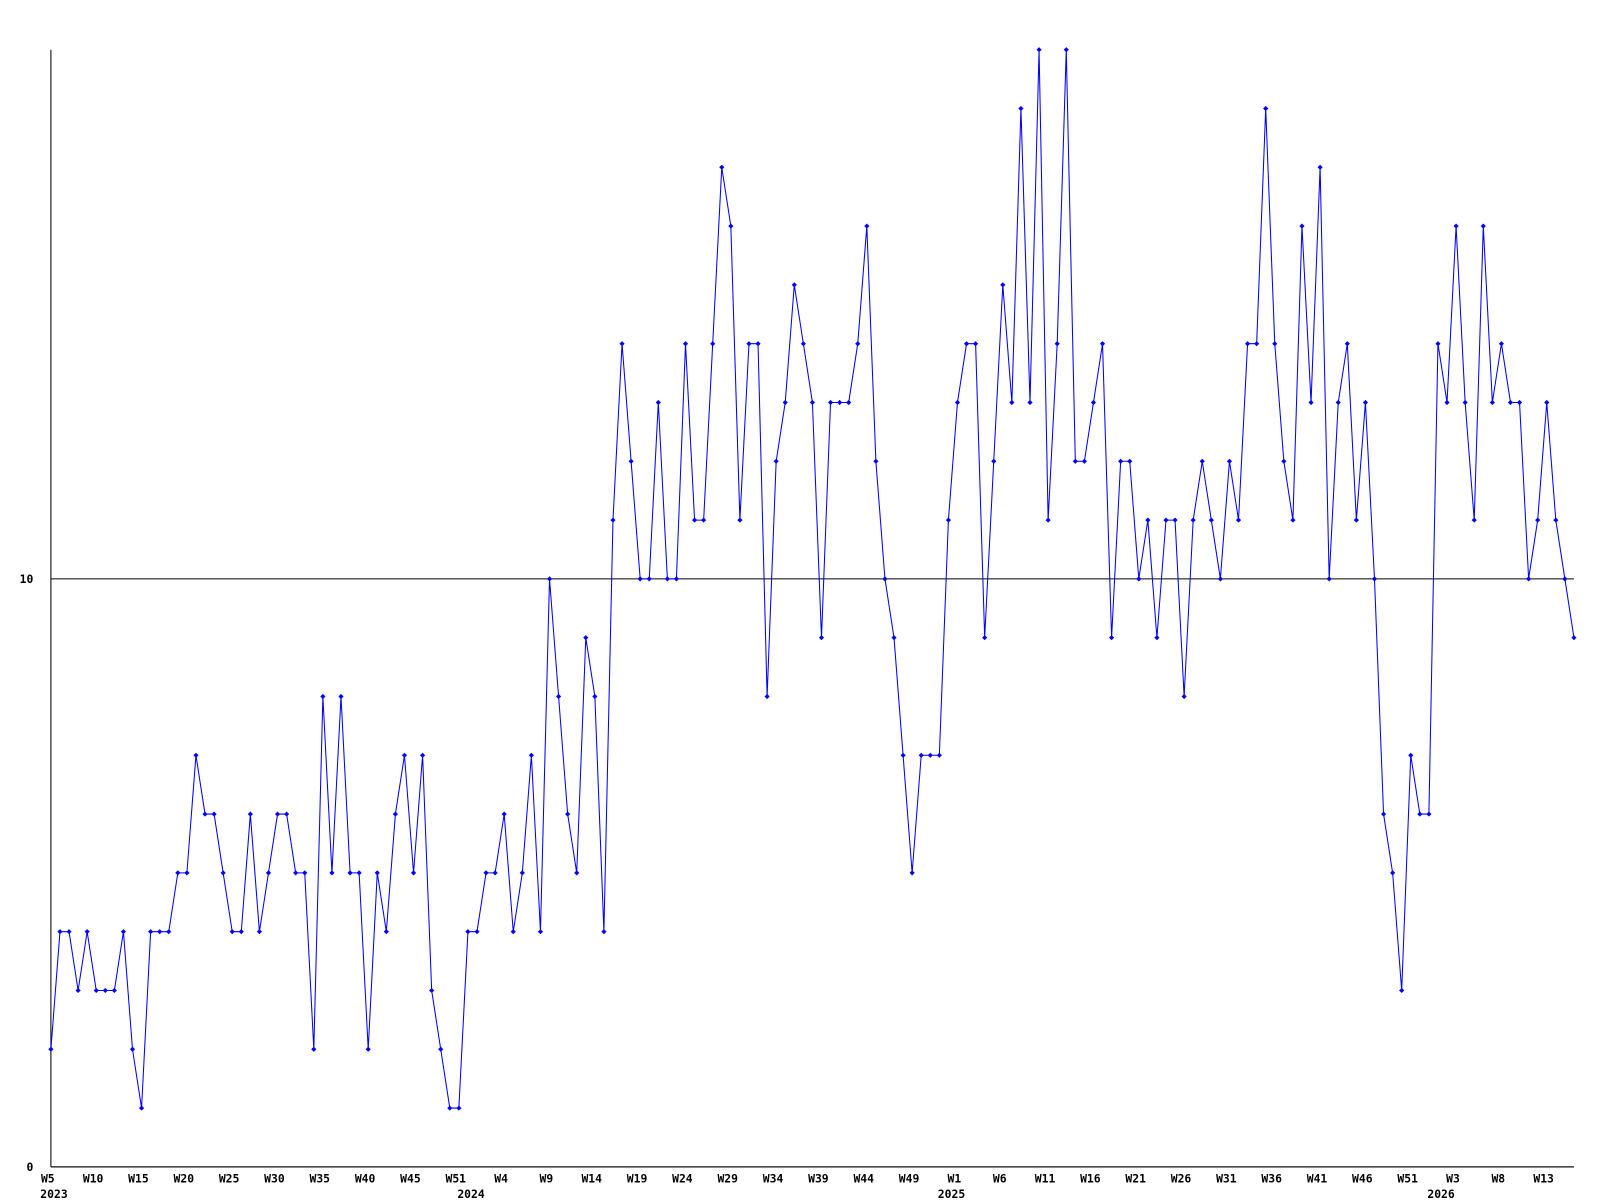 The height and width of the screenshot is (1200, 1600). Describe the element at coordinates (319, 1178) in the screenshot. I see `x-tick-label: W35` at that location.